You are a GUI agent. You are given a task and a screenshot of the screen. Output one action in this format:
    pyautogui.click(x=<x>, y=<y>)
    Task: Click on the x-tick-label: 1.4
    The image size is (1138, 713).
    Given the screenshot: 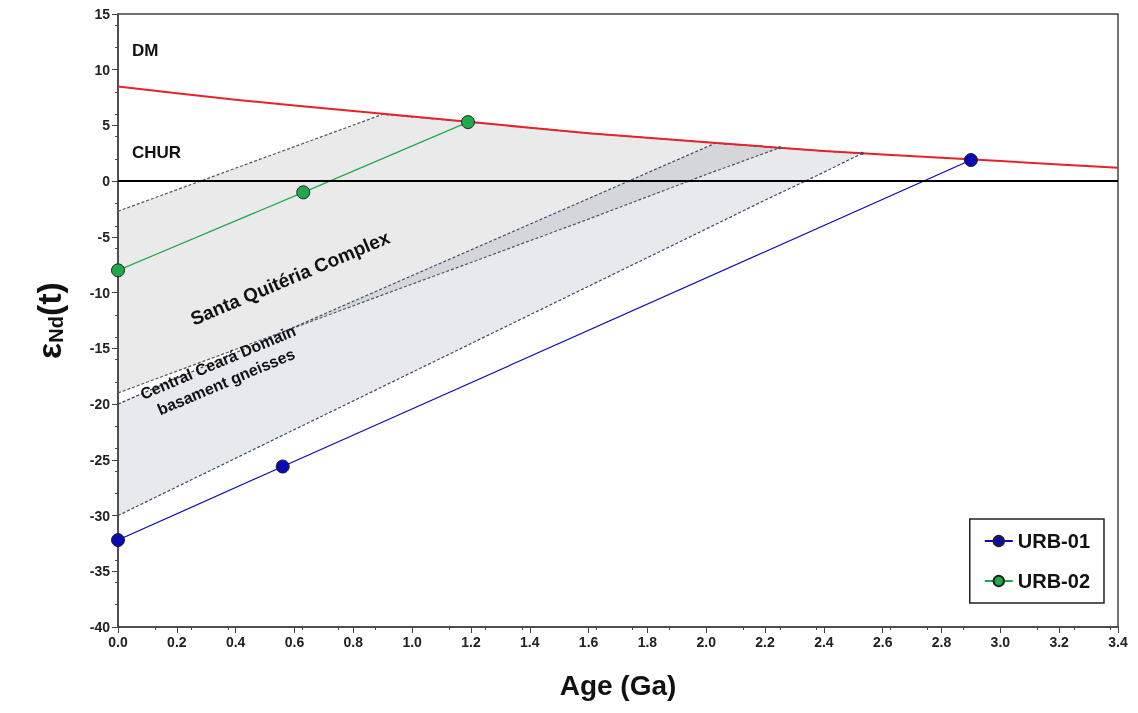 What is the action you would take?
    pyautogui.click(x=530, y=642)
    